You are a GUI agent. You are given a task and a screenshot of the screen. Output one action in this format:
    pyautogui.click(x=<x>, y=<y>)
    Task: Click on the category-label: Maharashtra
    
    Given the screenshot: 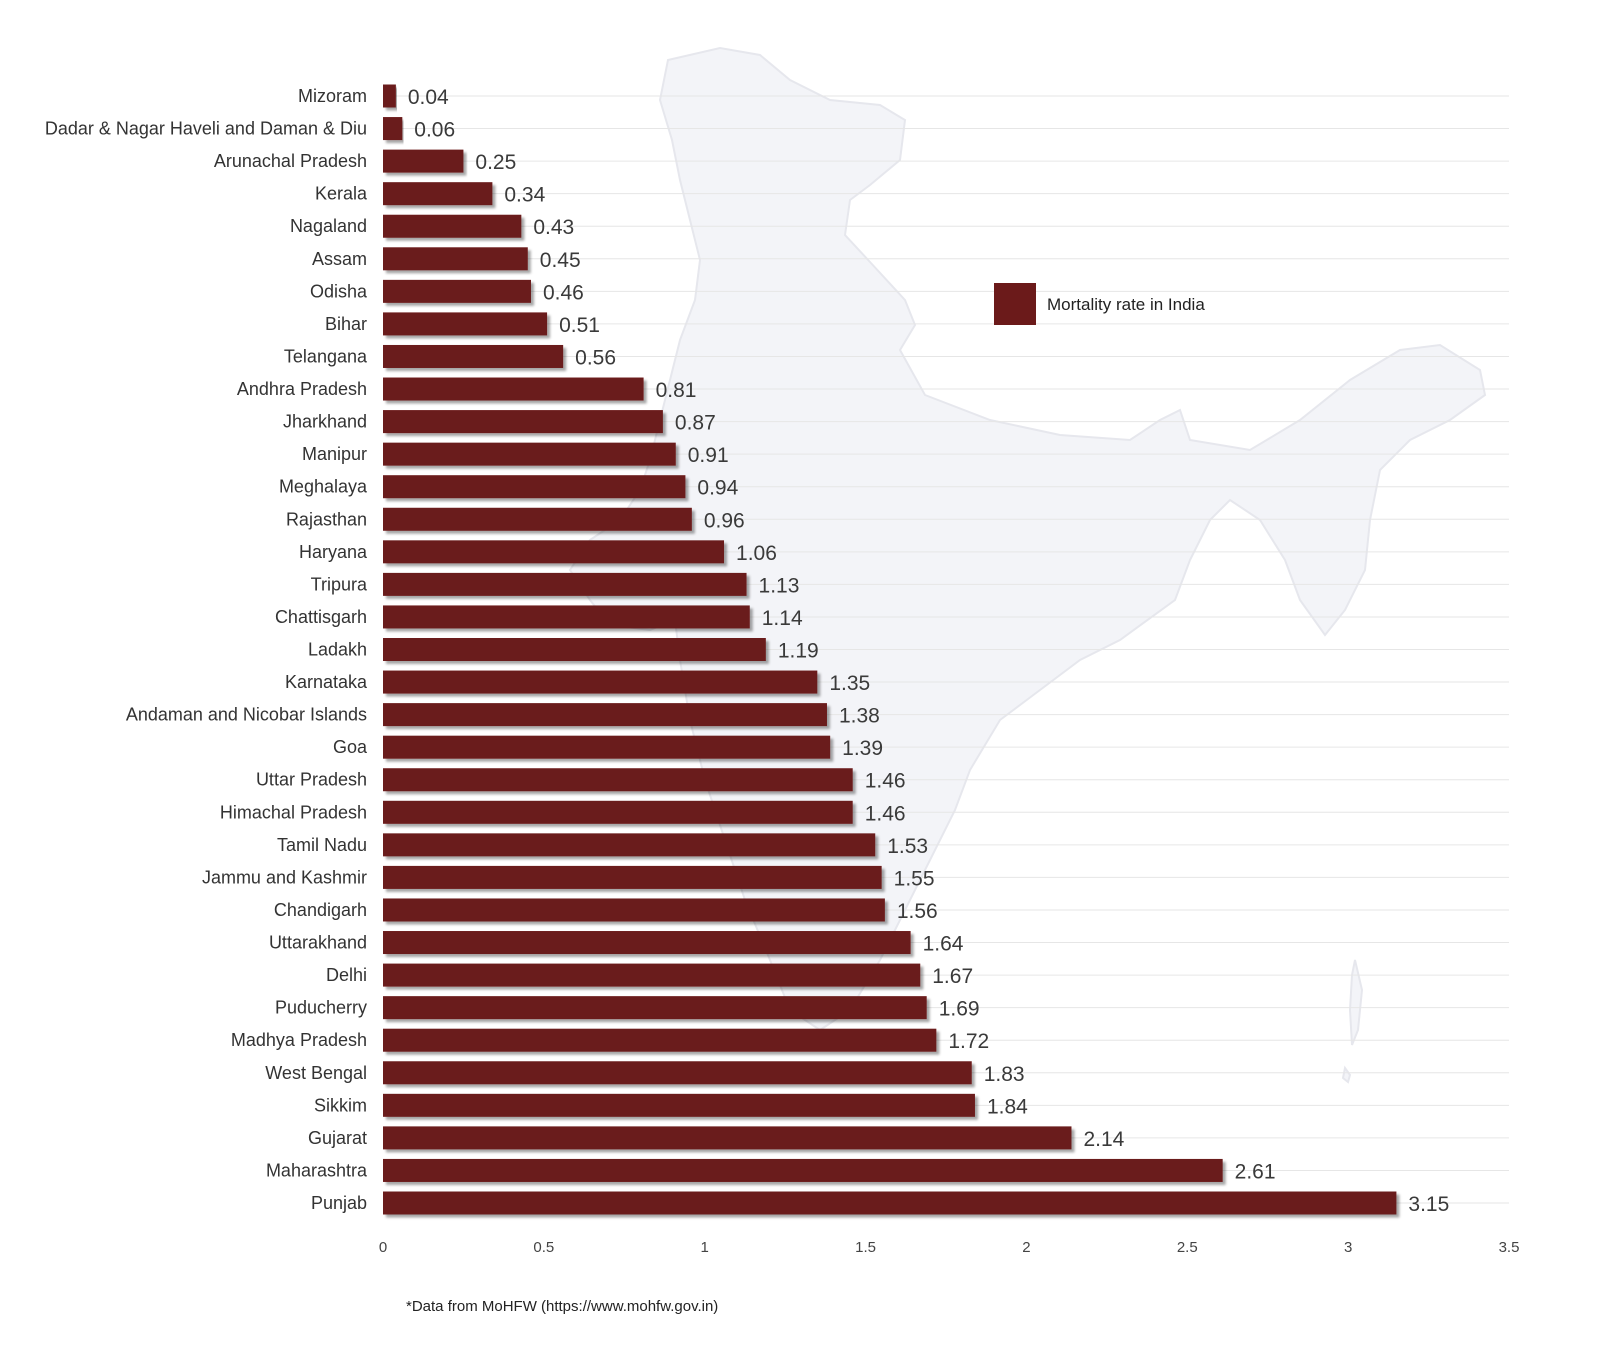 What is the action you would take?
    pyautogui.click(x=317, y=1170)
    